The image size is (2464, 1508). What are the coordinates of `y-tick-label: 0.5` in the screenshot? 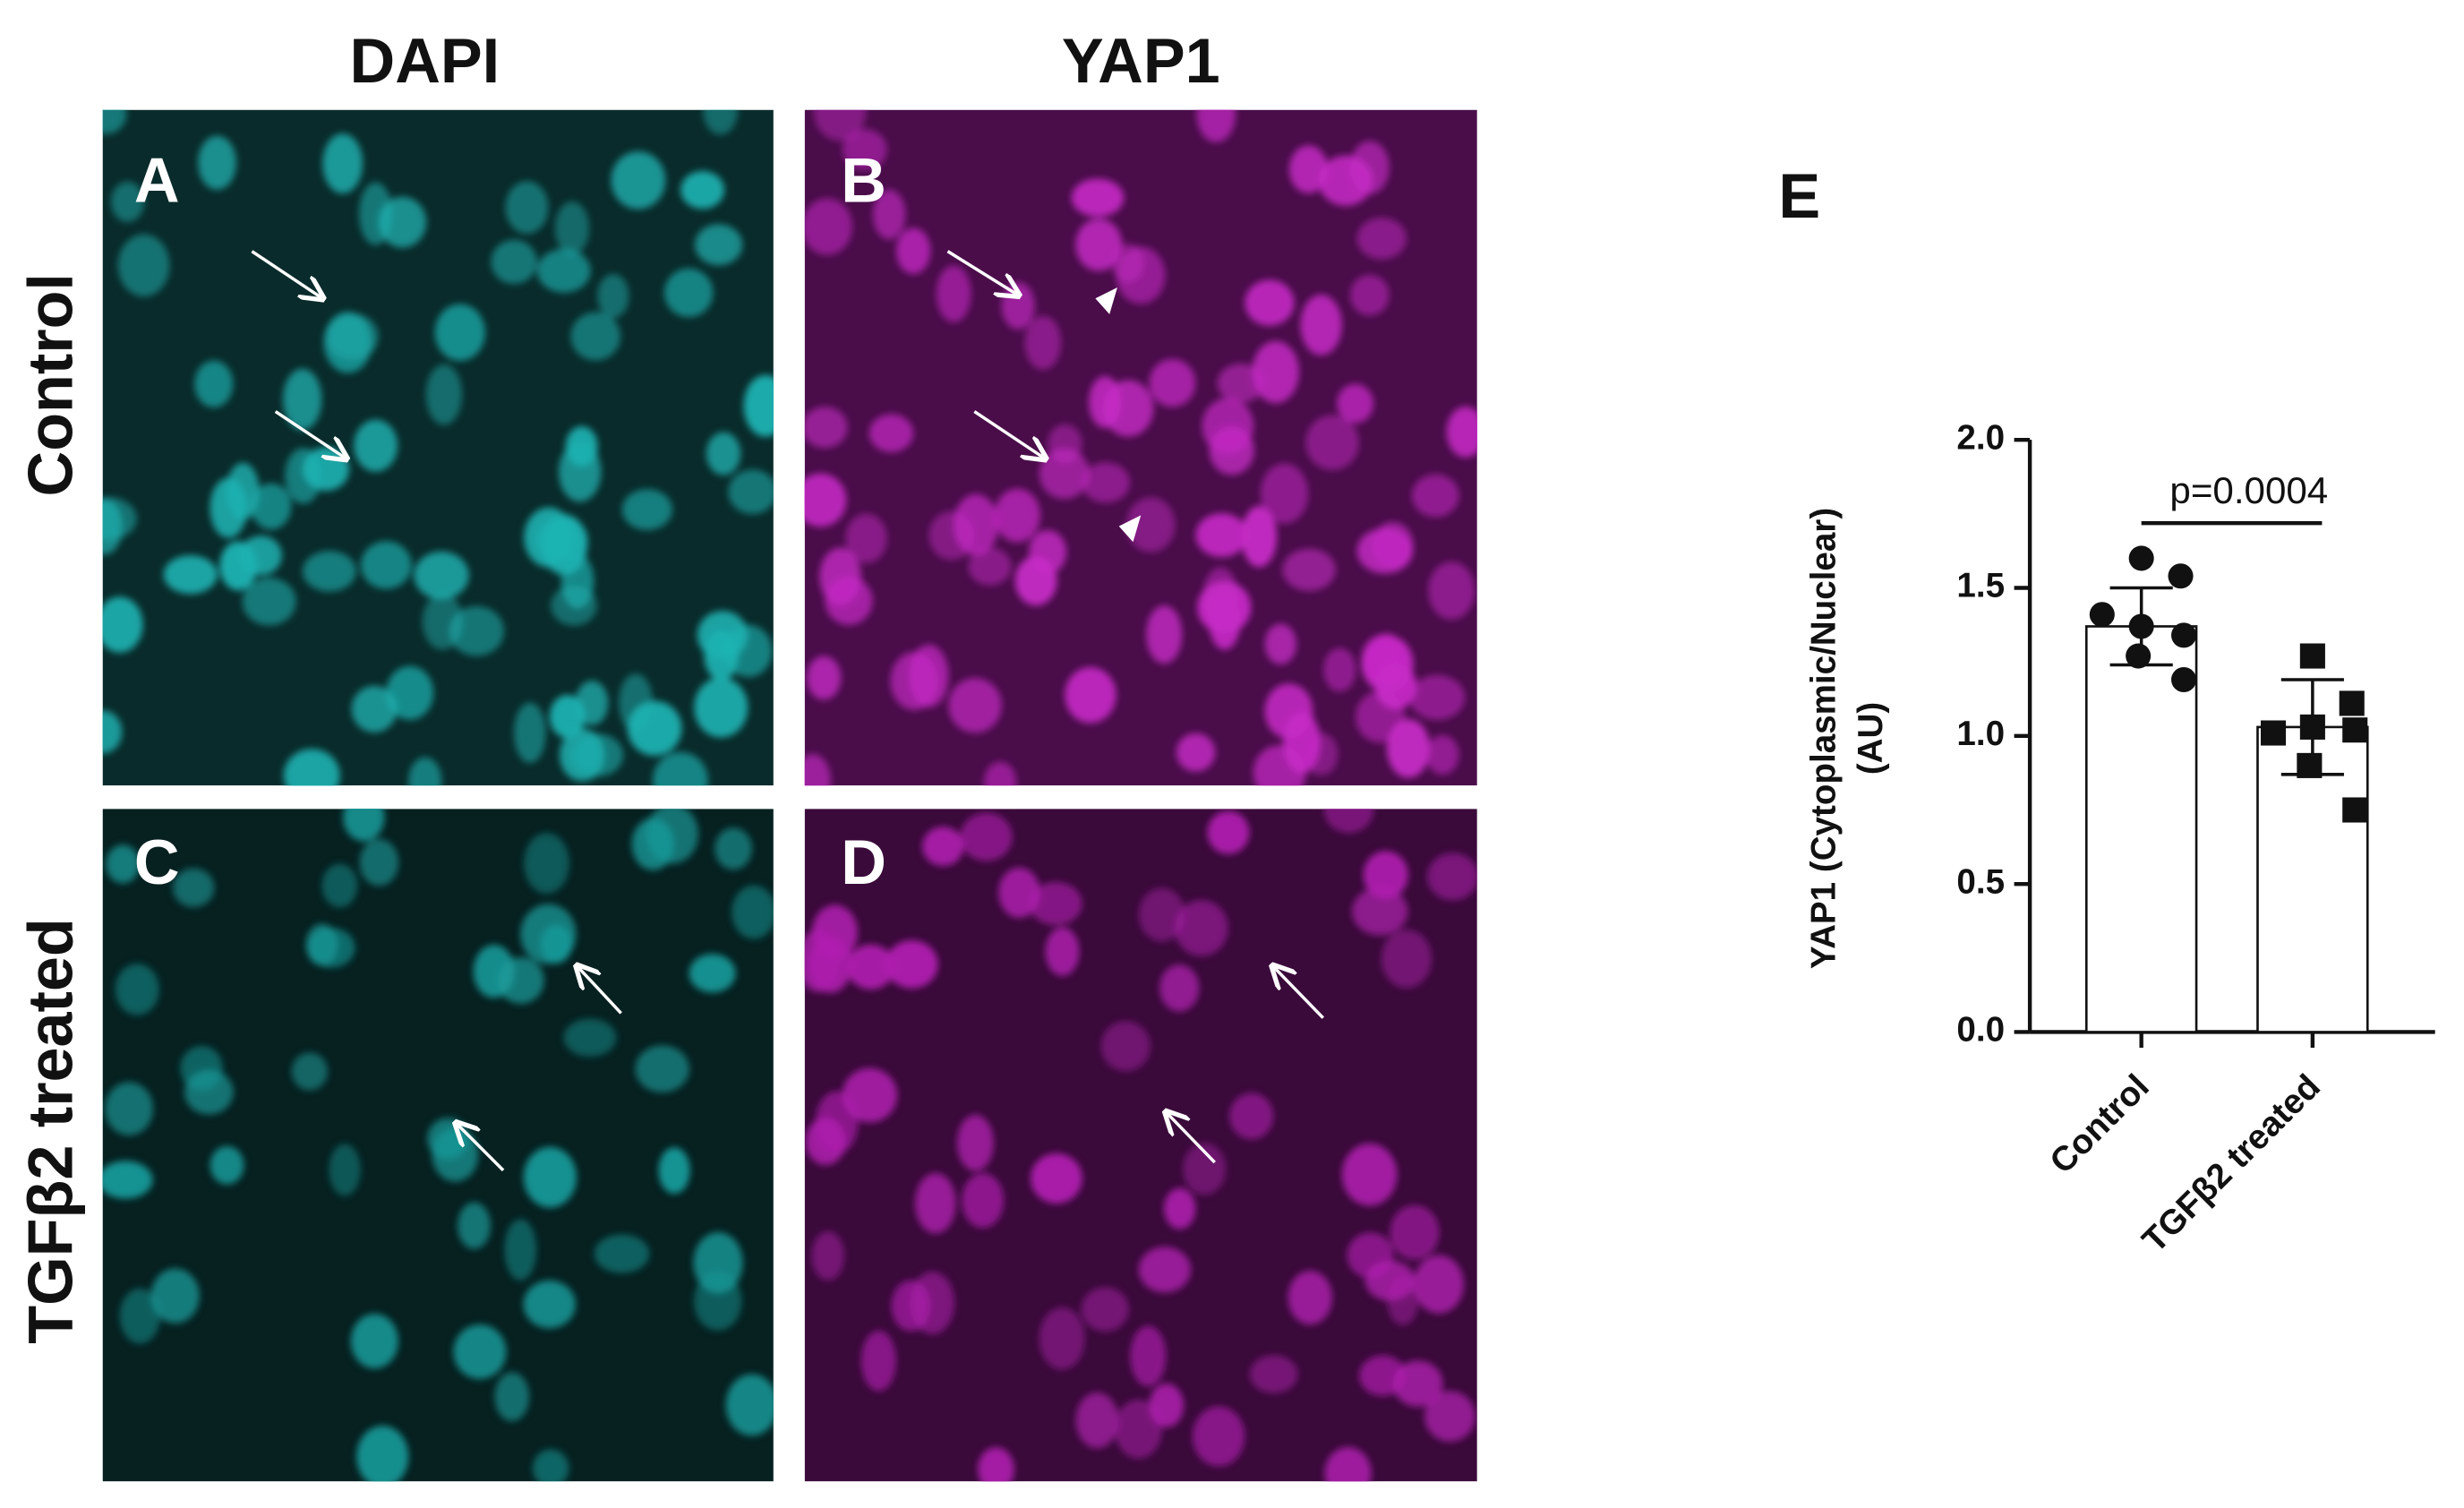 It's located at (1980, 881).